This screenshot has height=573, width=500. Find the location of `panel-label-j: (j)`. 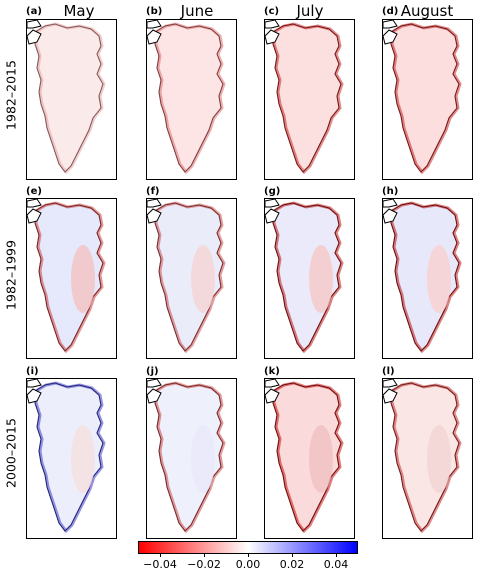

panel-label-j: (j) is located at coordinates (152, 371).